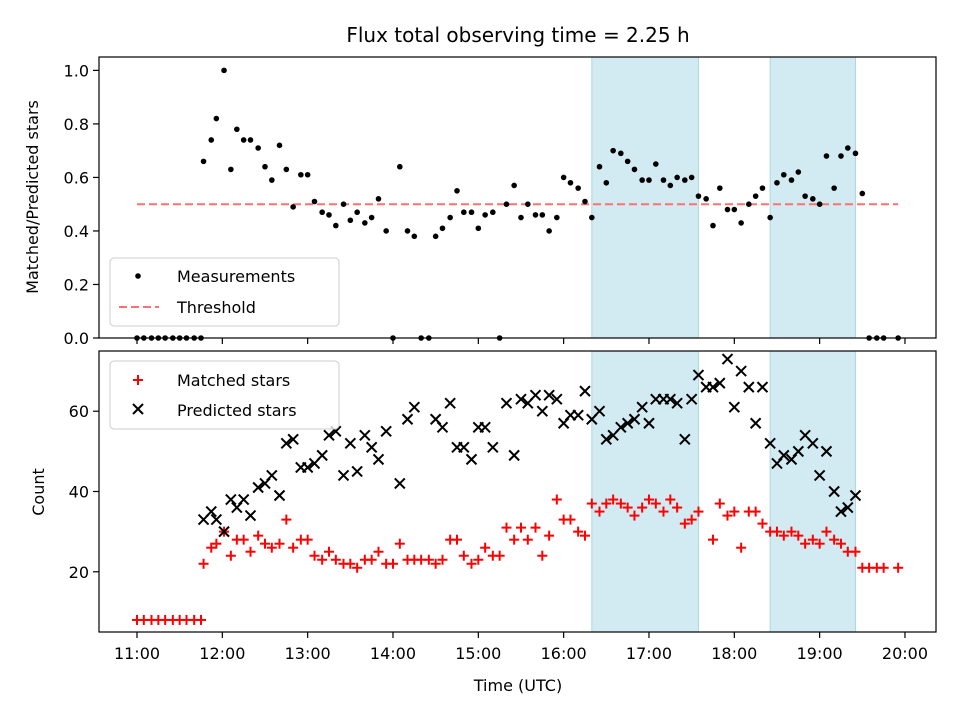 The height and width of the screenshot is (720, 960). Describe the element at coordinates (76, 231) in the screenshot. I see `y-tick-label: 0.4` at that location.